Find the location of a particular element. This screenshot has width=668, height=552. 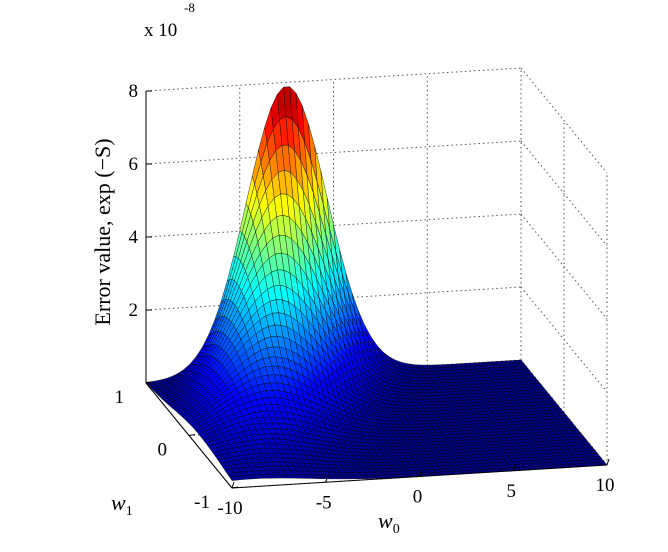

x-axis-label: w0 is located at coordinates (389, 522).